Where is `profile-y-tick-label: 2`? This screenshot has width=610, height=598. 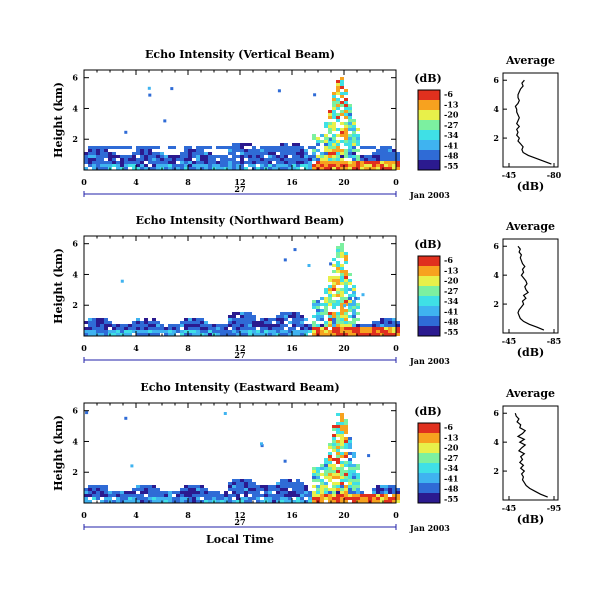
profile-y-tick-label: 2 is located at coordinates (496, 138).